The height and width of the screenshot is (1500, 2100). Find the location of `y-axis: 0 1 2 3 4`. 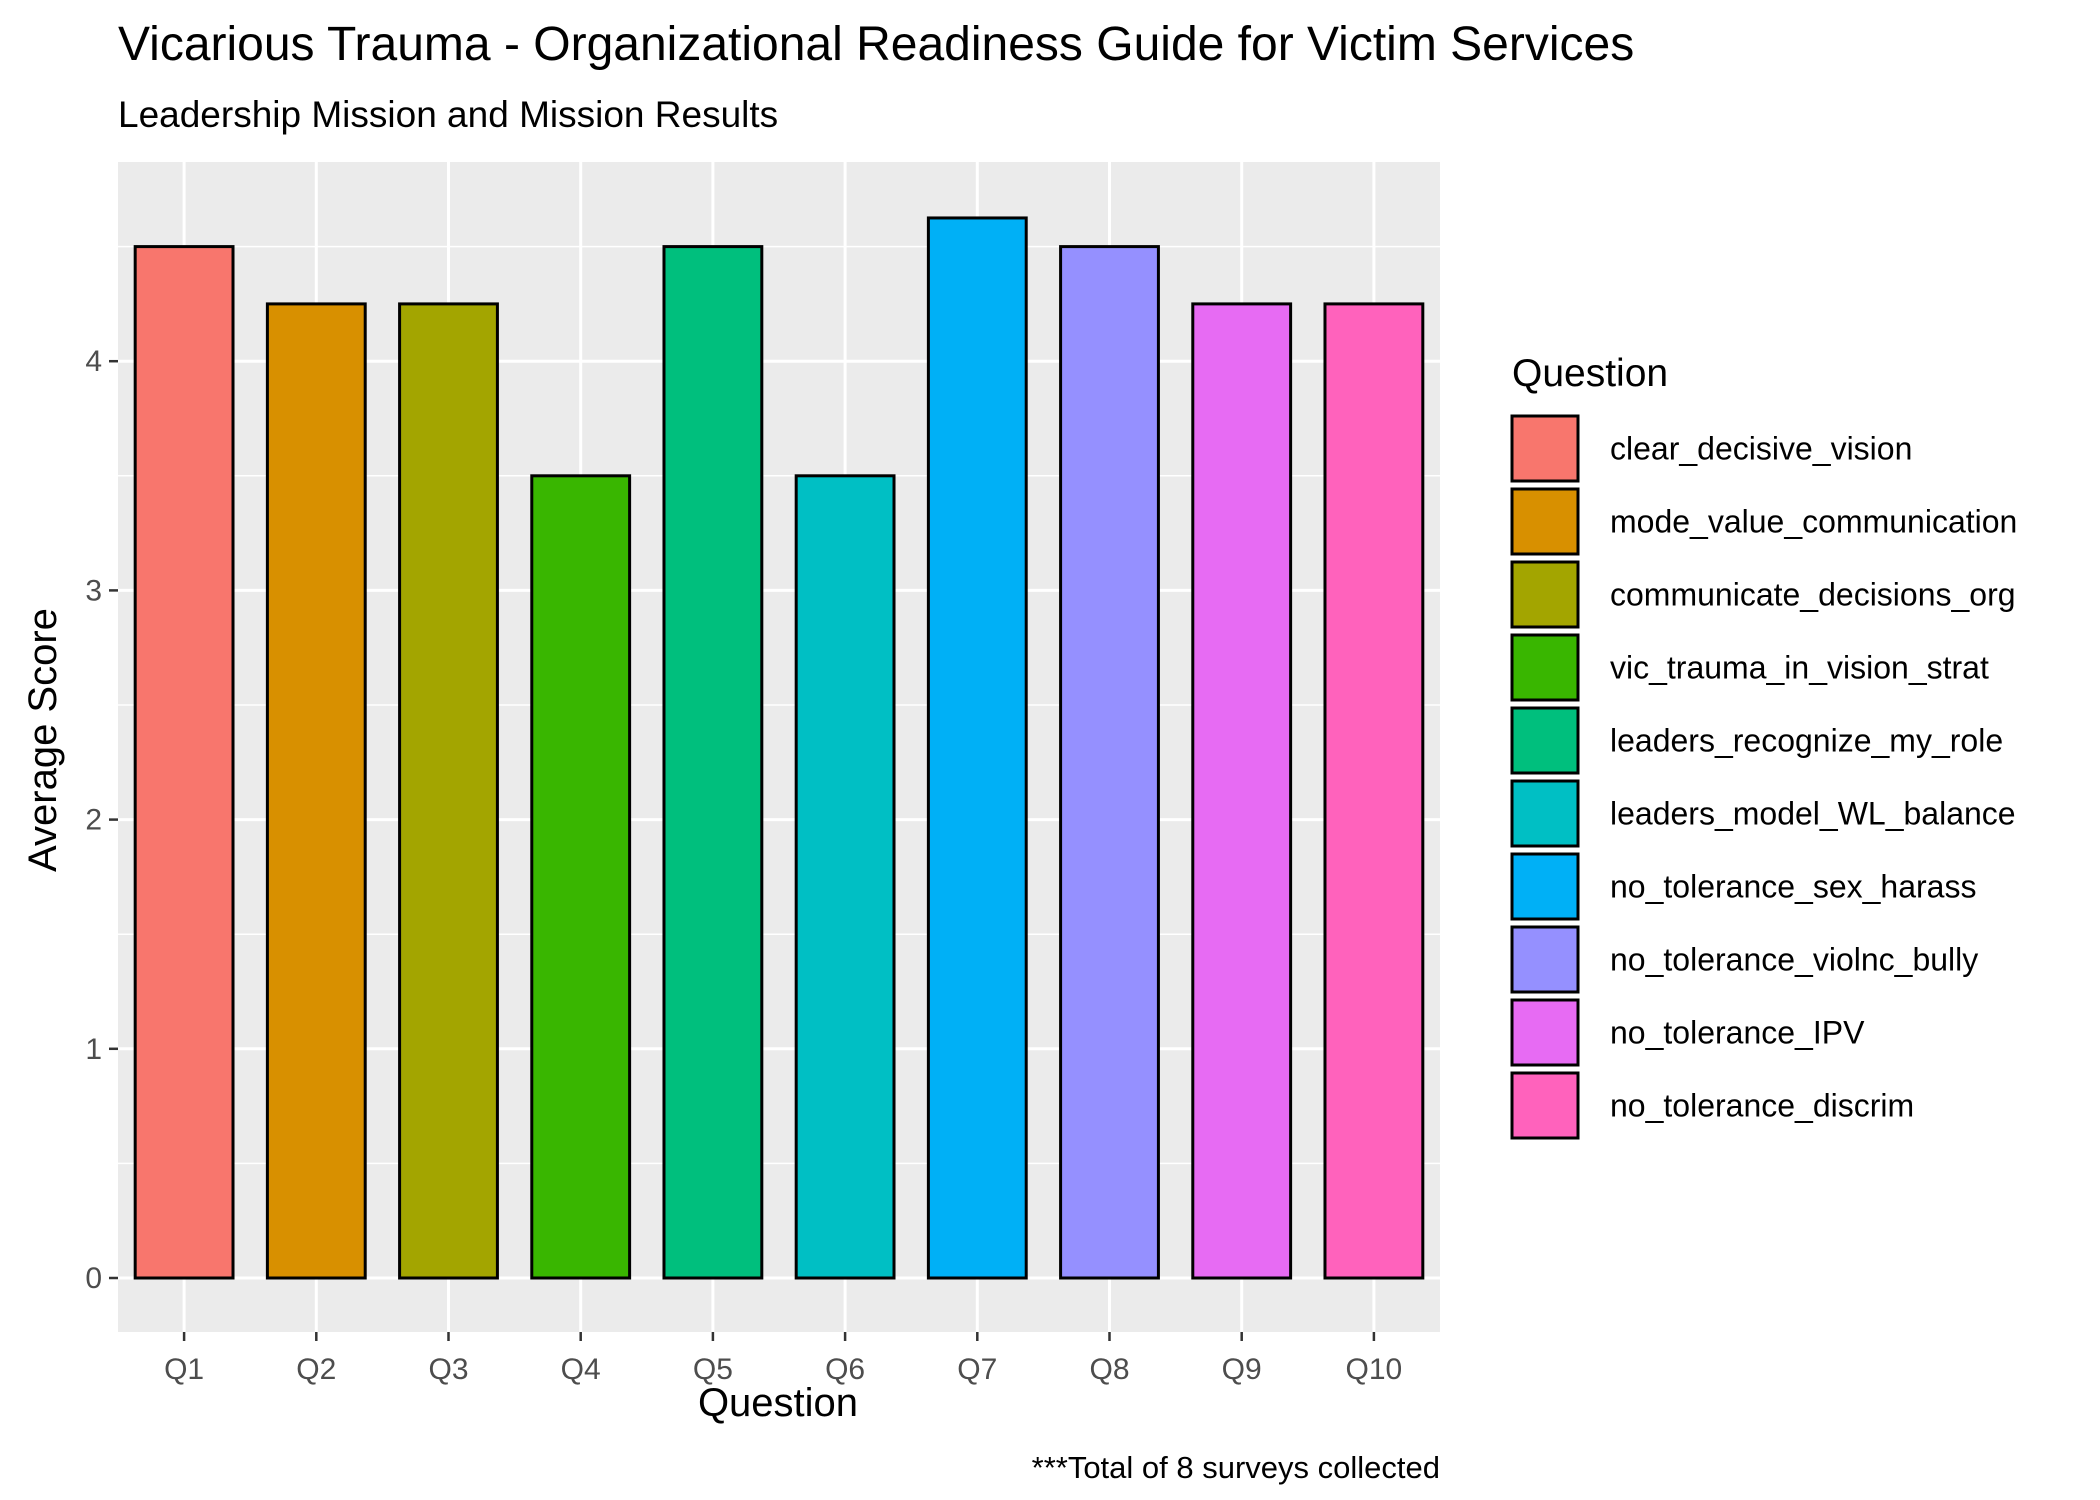

y-axis: 0 1 2 3 4 is located at coordinates (101, 820).